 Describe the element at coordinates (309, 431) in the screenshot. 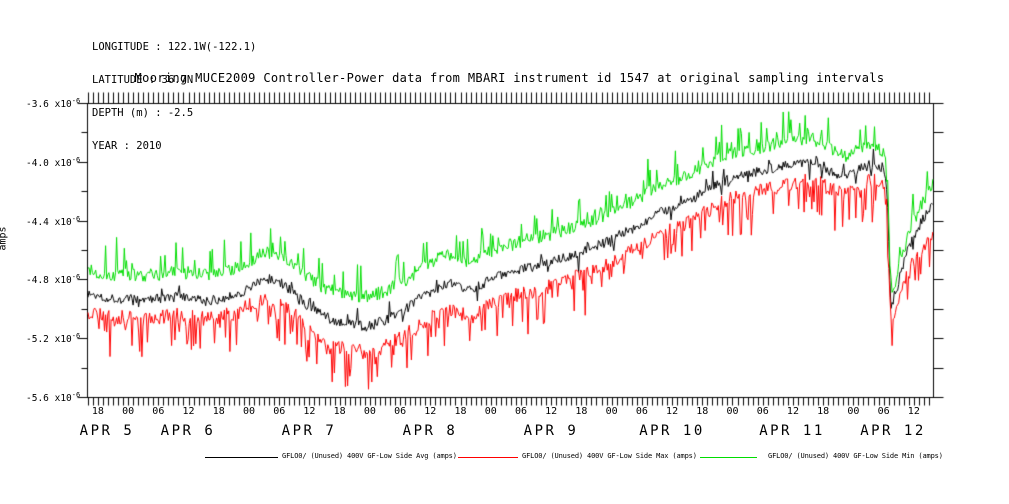

I see `date-label: APR 7` at that location.